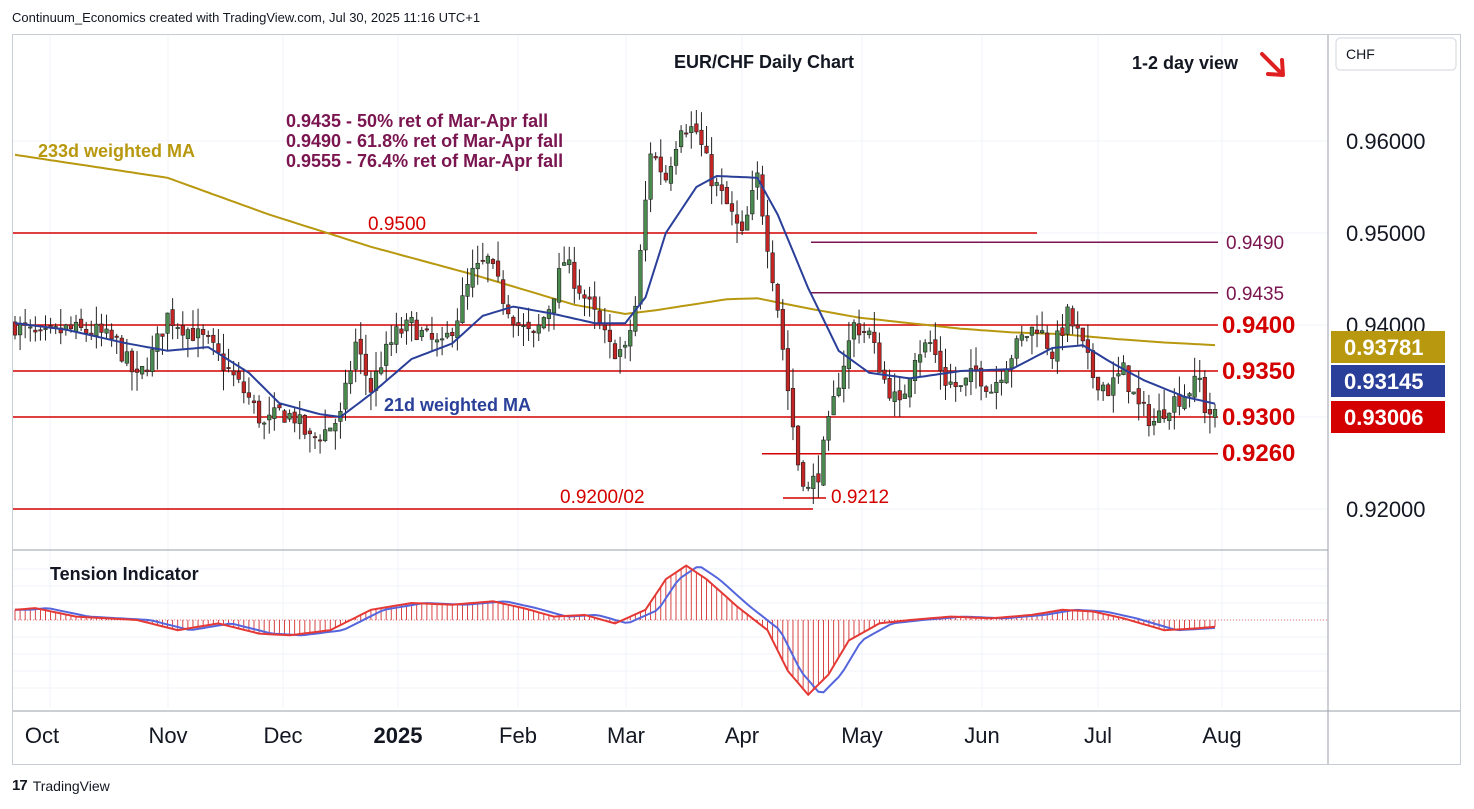  Describe the element at coordinates (167, 735) in the screenshot. I see `x-tick-label: Nov` at that location.